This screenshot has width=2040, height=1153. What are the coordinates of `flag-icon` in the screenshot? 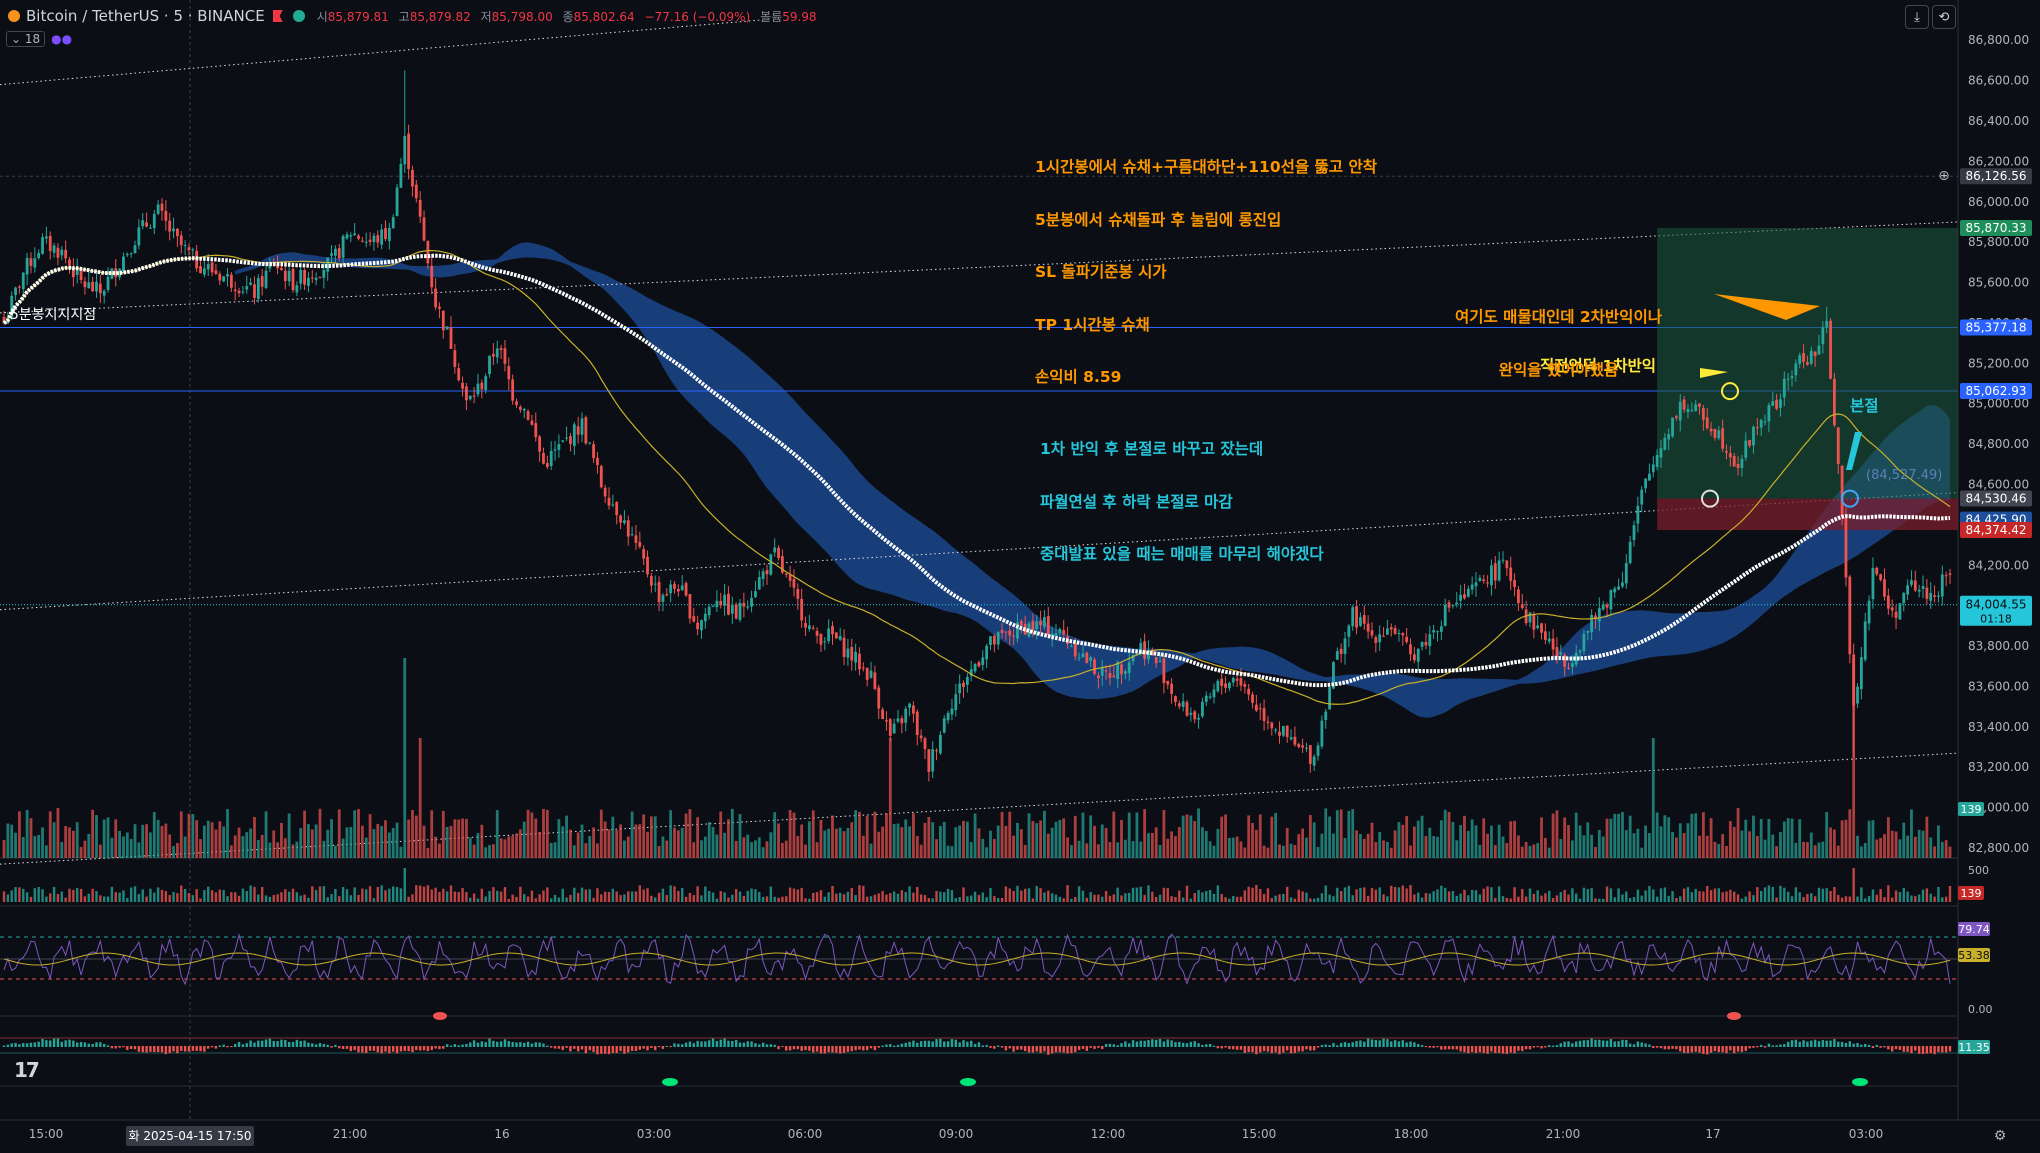 It's located at (277, 16).